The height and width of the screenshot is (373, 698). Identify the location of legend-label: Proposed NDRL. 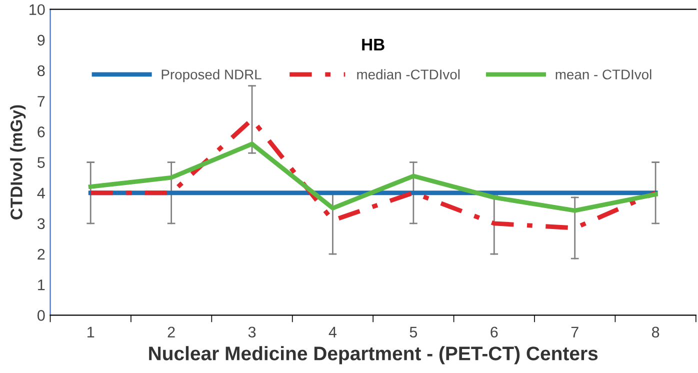
(212, 75).